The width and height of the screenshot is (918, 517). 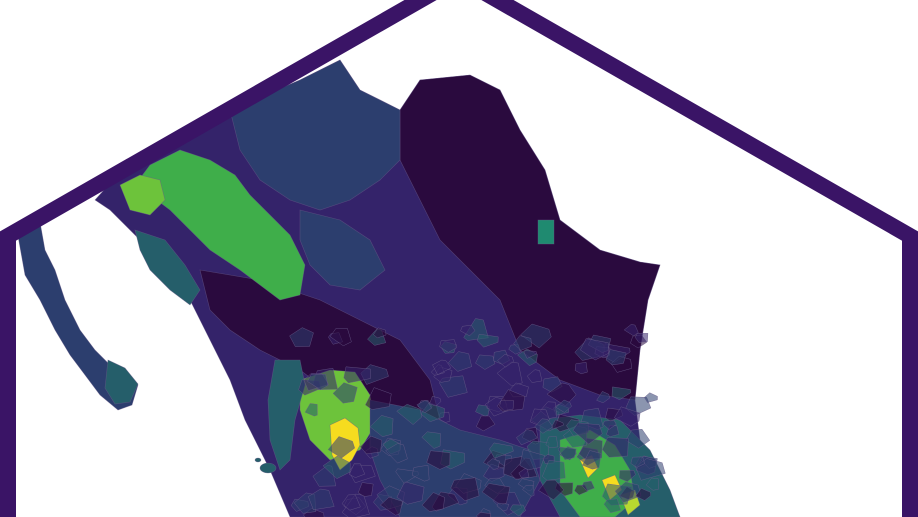 What do you see at coordinates (220, 225) in the screenshot?
I see `sierra-green-region` at bounding box center [220, 225].